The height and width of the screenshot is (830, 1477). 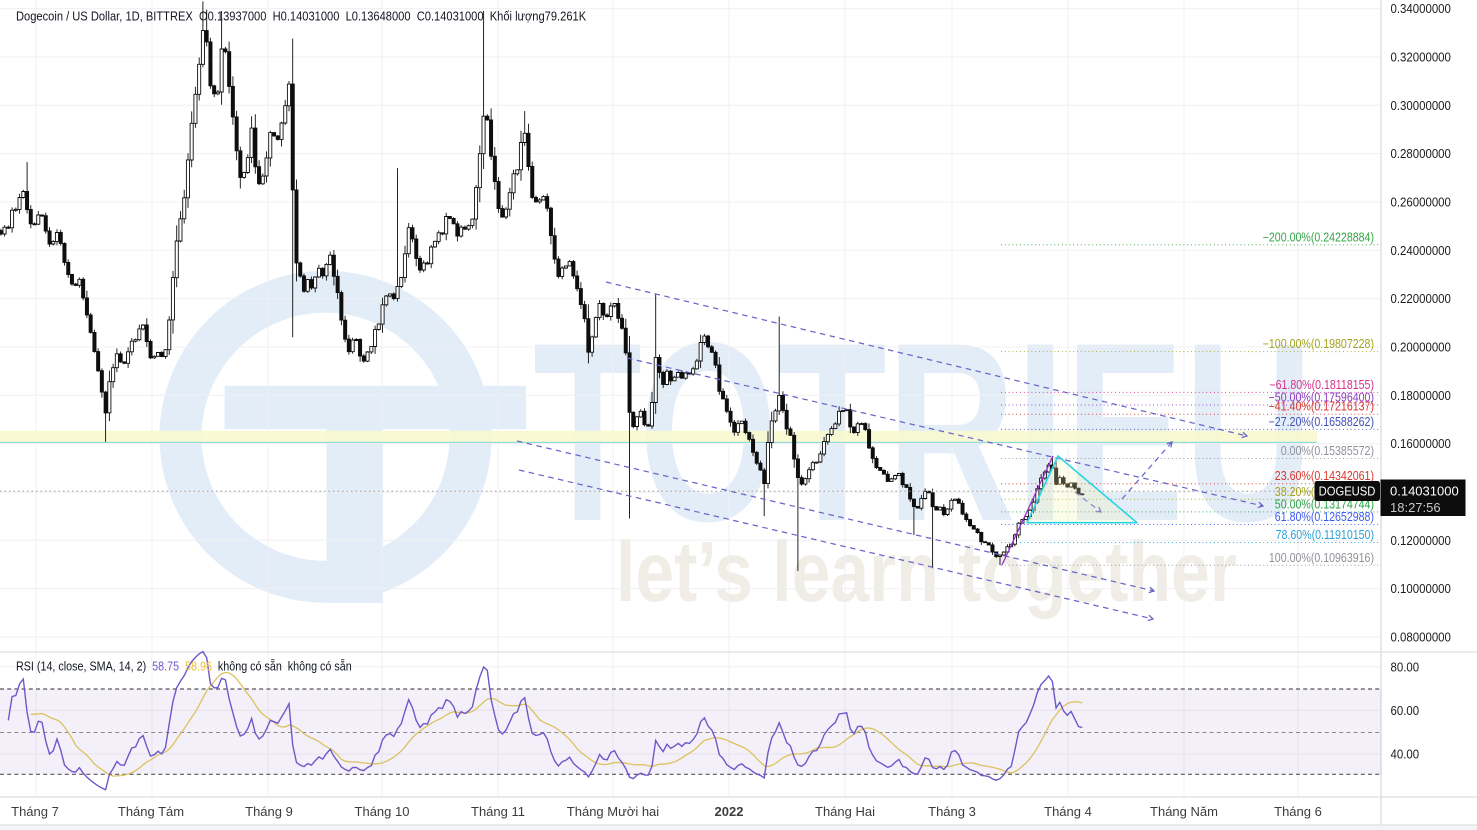 I want to click on svg-text: 60.00, so click(x=1405, y=710).